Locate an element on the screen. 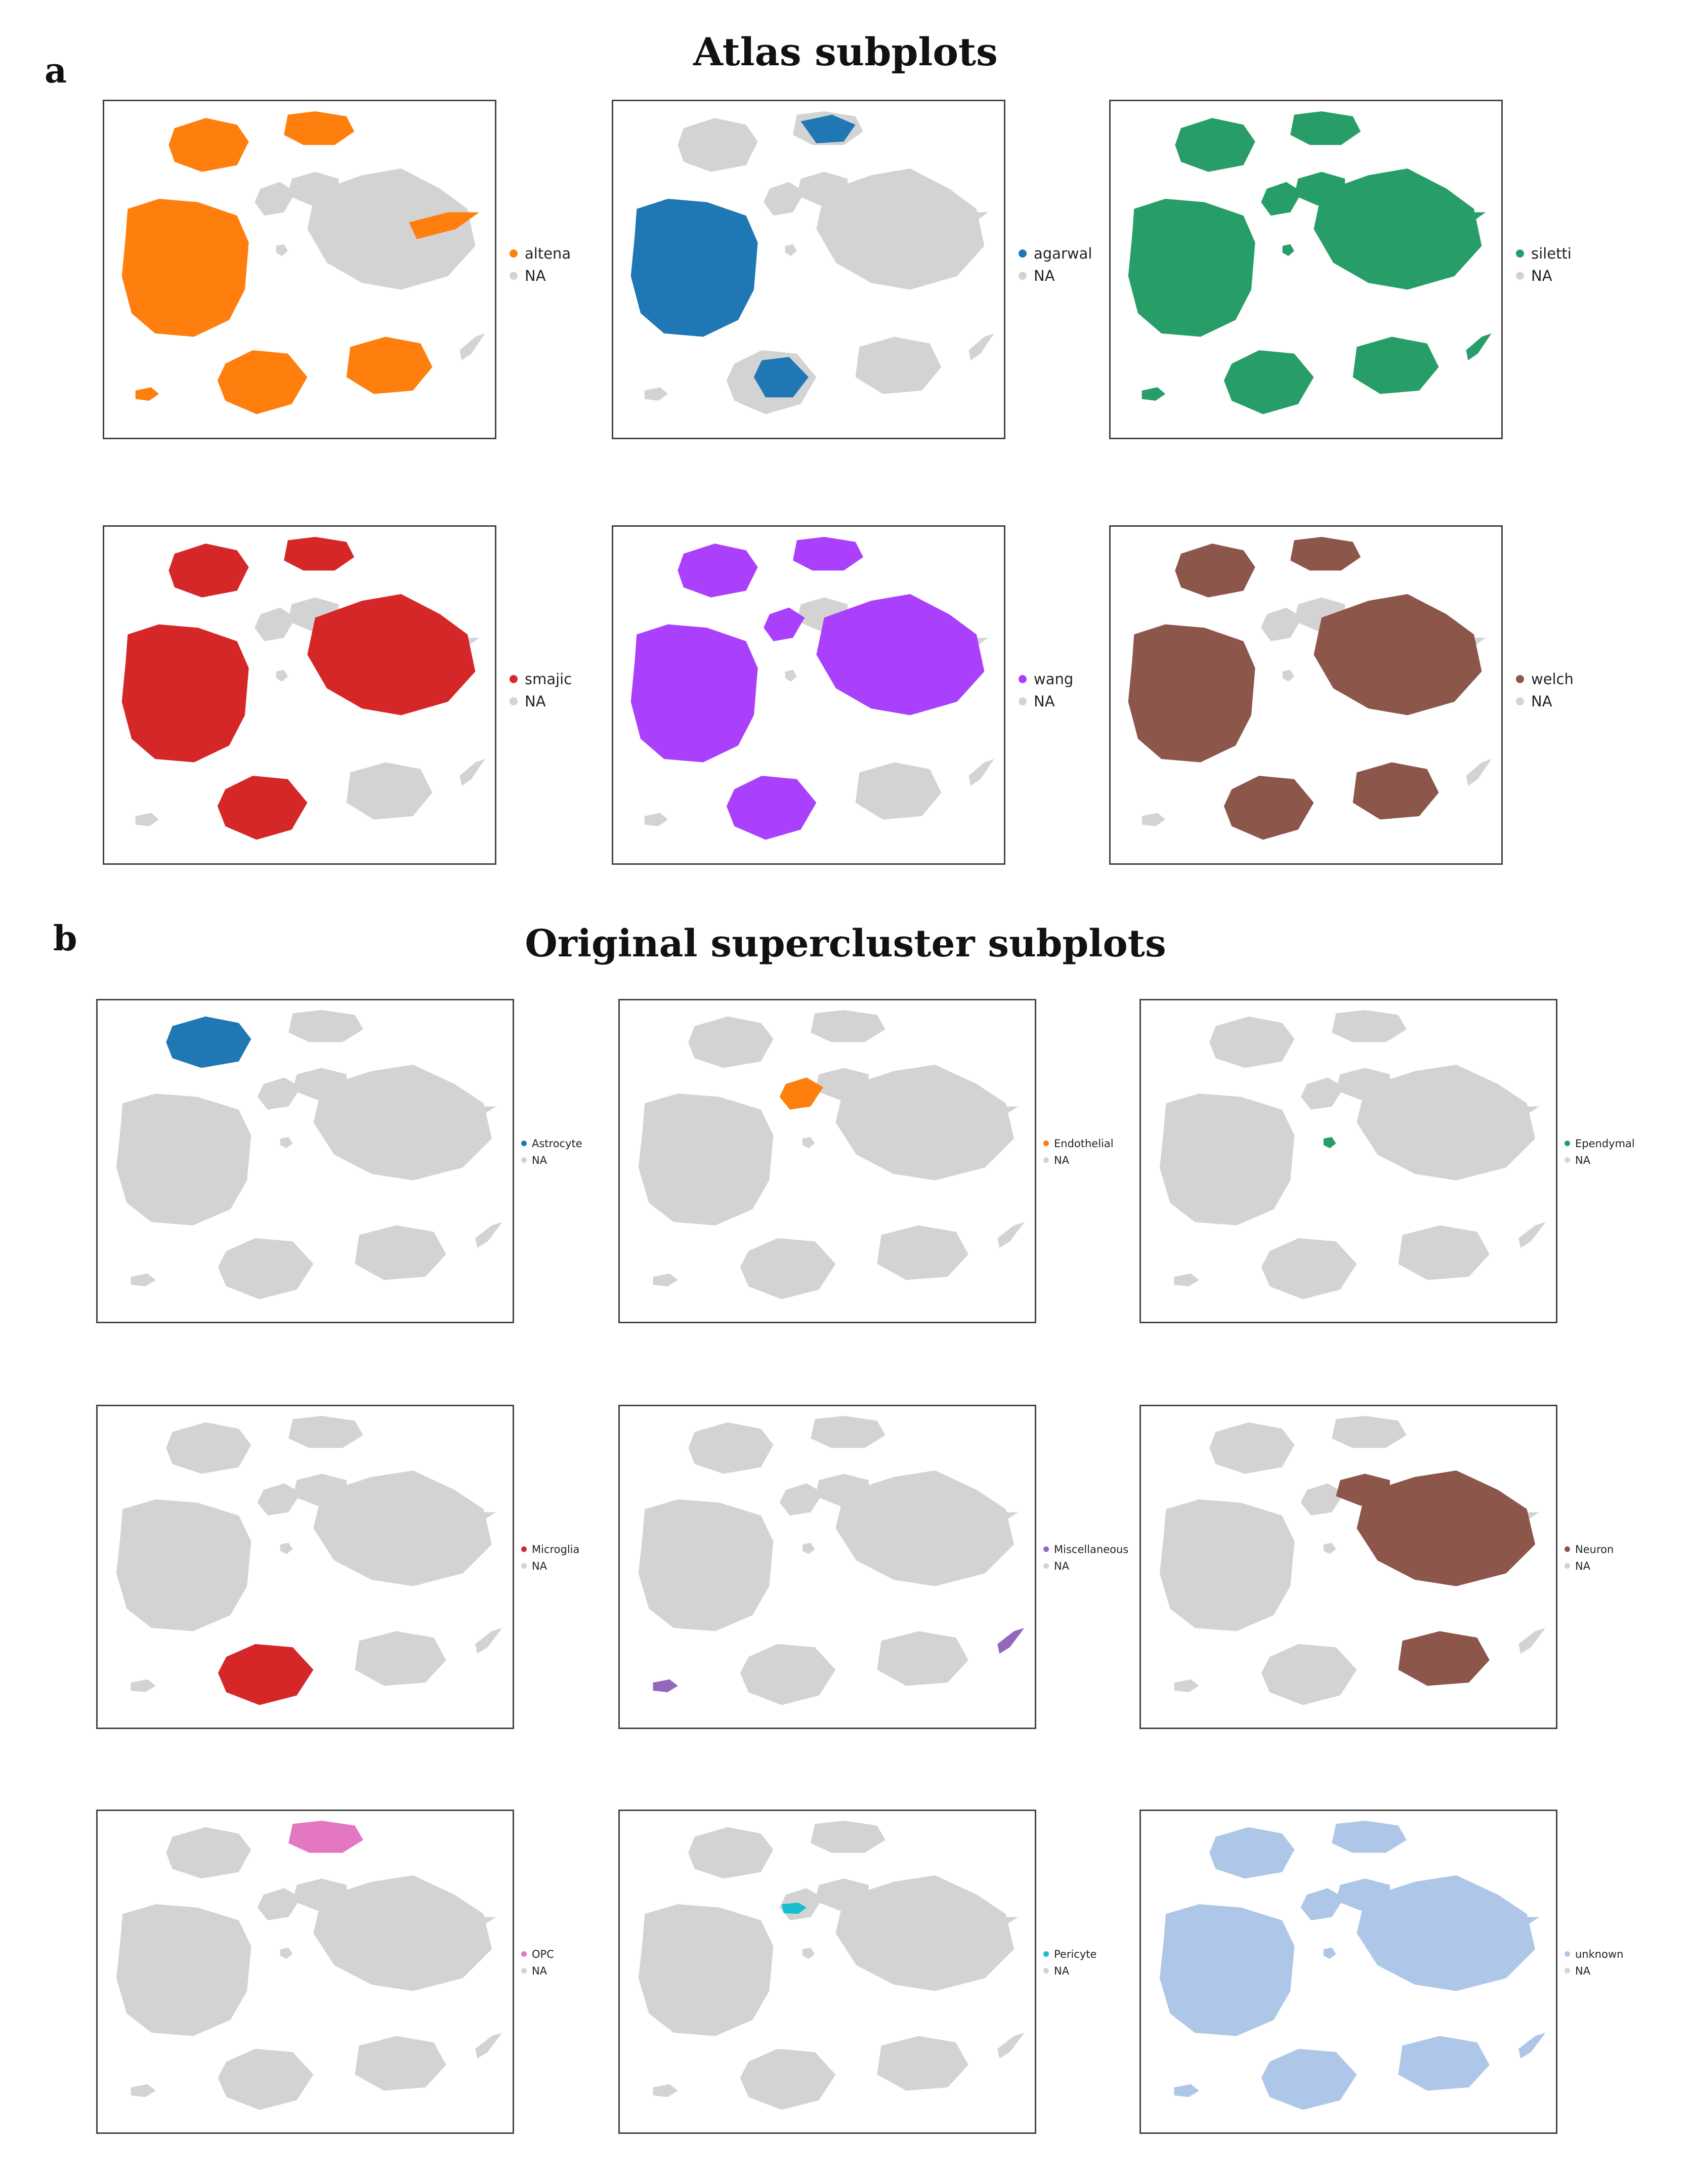  panel-a-letter: a is located at coordinates (56, 71).